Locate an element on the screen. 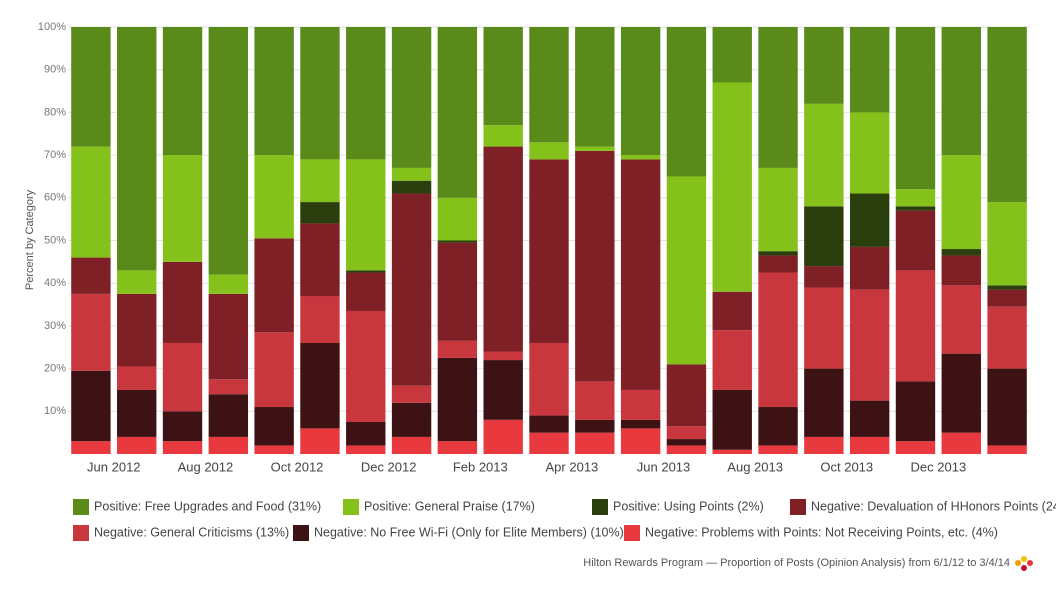  x-tick-label: Dec 2013 is located at coordinates (939, 466).